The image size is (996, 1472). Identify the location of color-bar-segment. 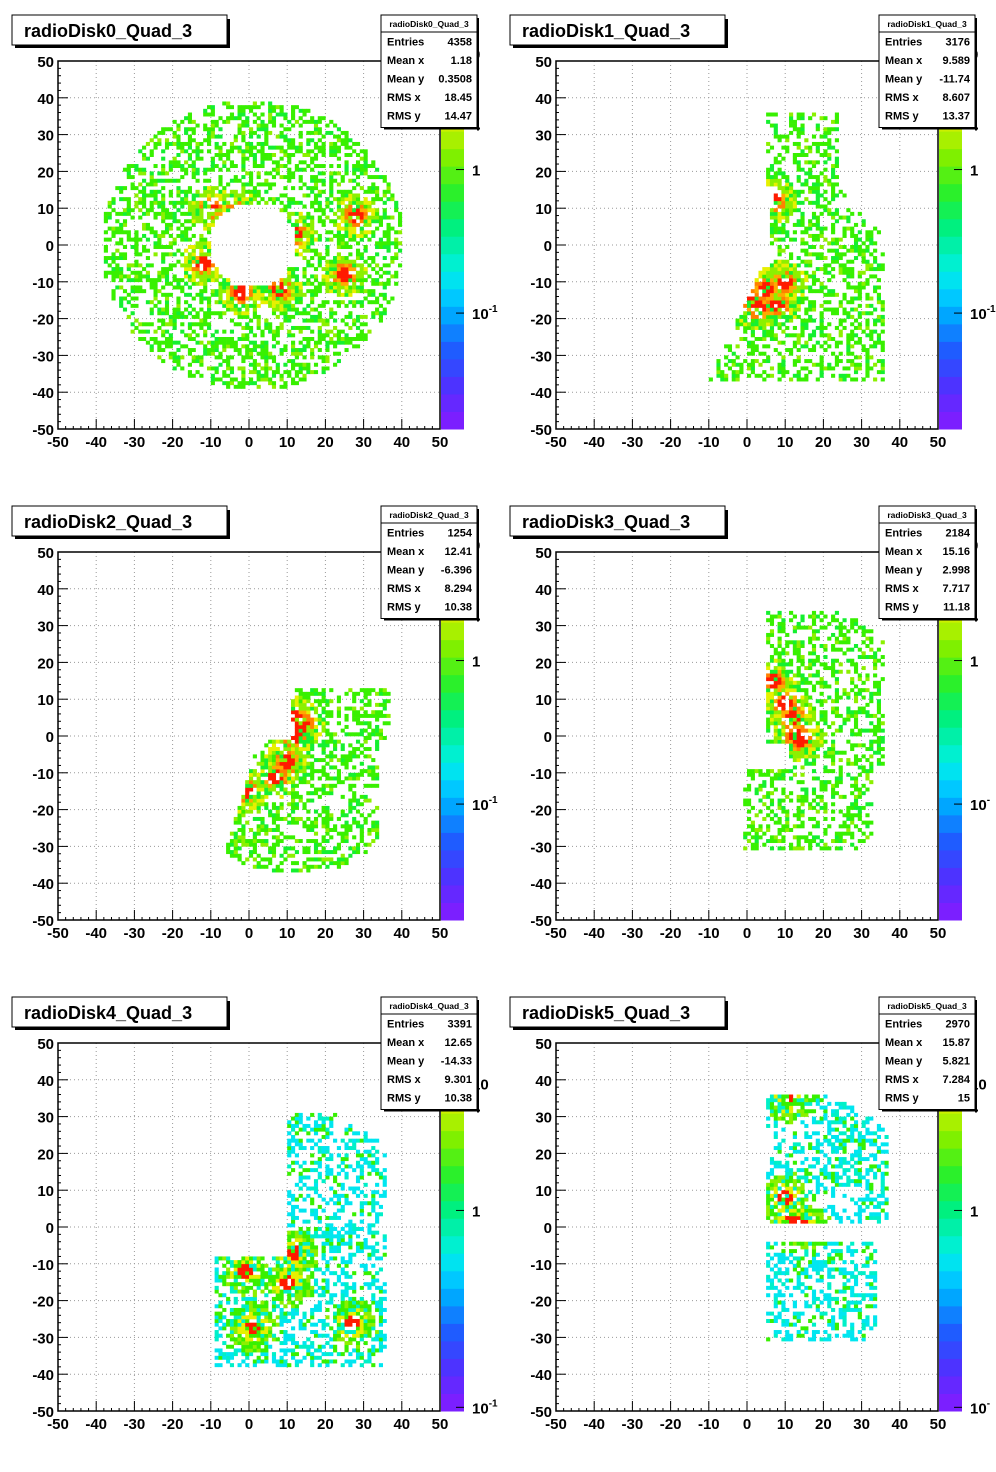
(452, 192).